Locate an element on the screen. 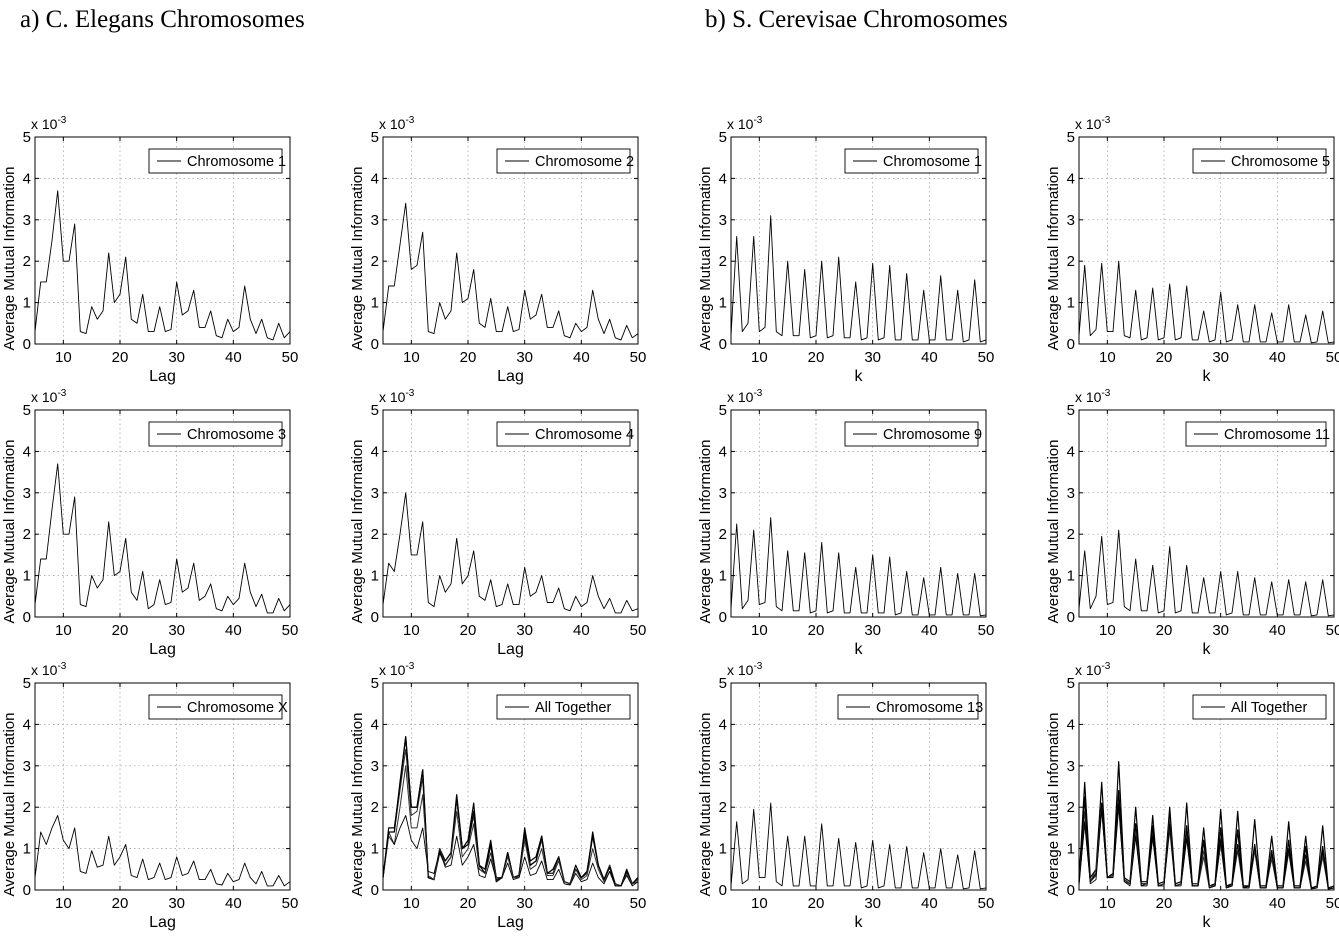  panel-b-title: b) S. Cerevisae Chromosomes is located at coordinates (856, 19).